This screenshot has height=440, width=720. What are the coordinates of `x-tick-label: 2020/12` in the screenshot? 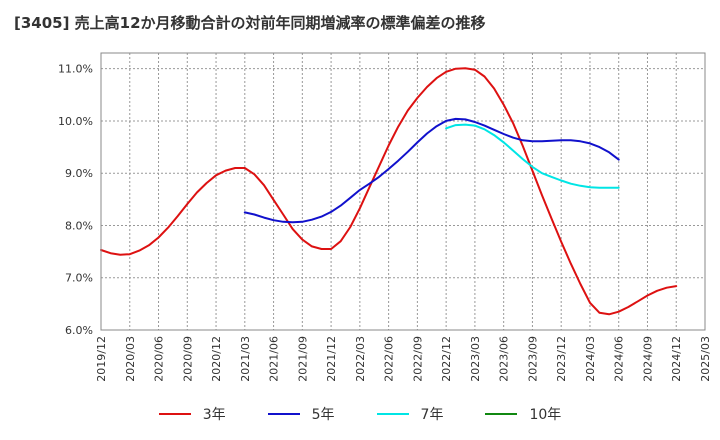 It's located at (216, 359).